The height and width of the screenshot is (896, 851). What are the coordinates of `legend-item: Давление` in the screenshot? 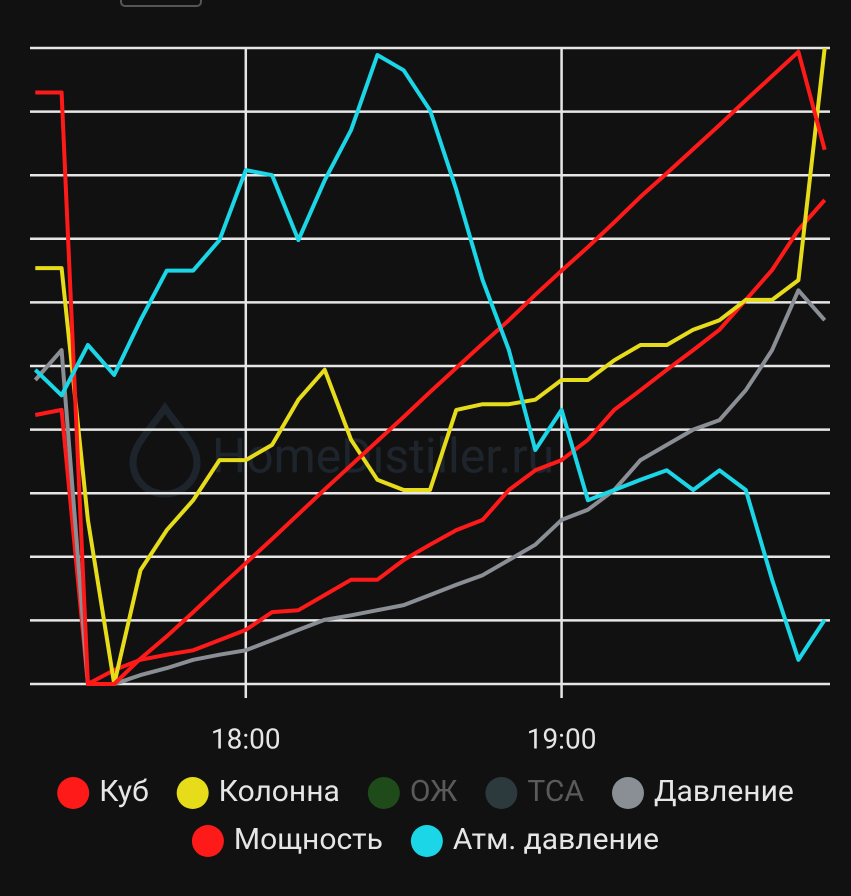 It's located at (702, 791).